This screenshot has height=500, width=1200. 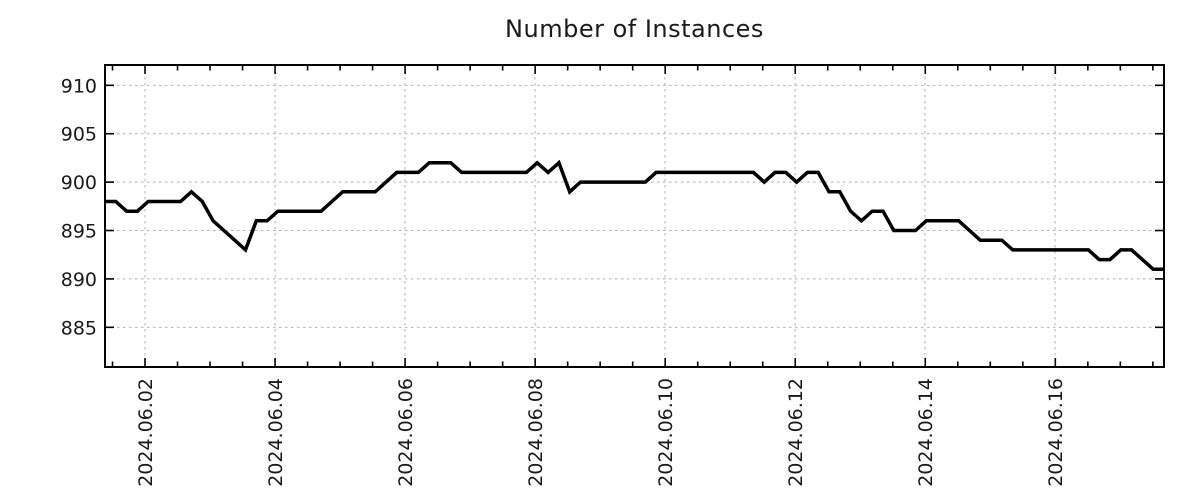 What do you see at coordinates (406, 432) in the screenshot?
I see `x-tick-label: 2024.06.06` at bounding box center [406, 432].